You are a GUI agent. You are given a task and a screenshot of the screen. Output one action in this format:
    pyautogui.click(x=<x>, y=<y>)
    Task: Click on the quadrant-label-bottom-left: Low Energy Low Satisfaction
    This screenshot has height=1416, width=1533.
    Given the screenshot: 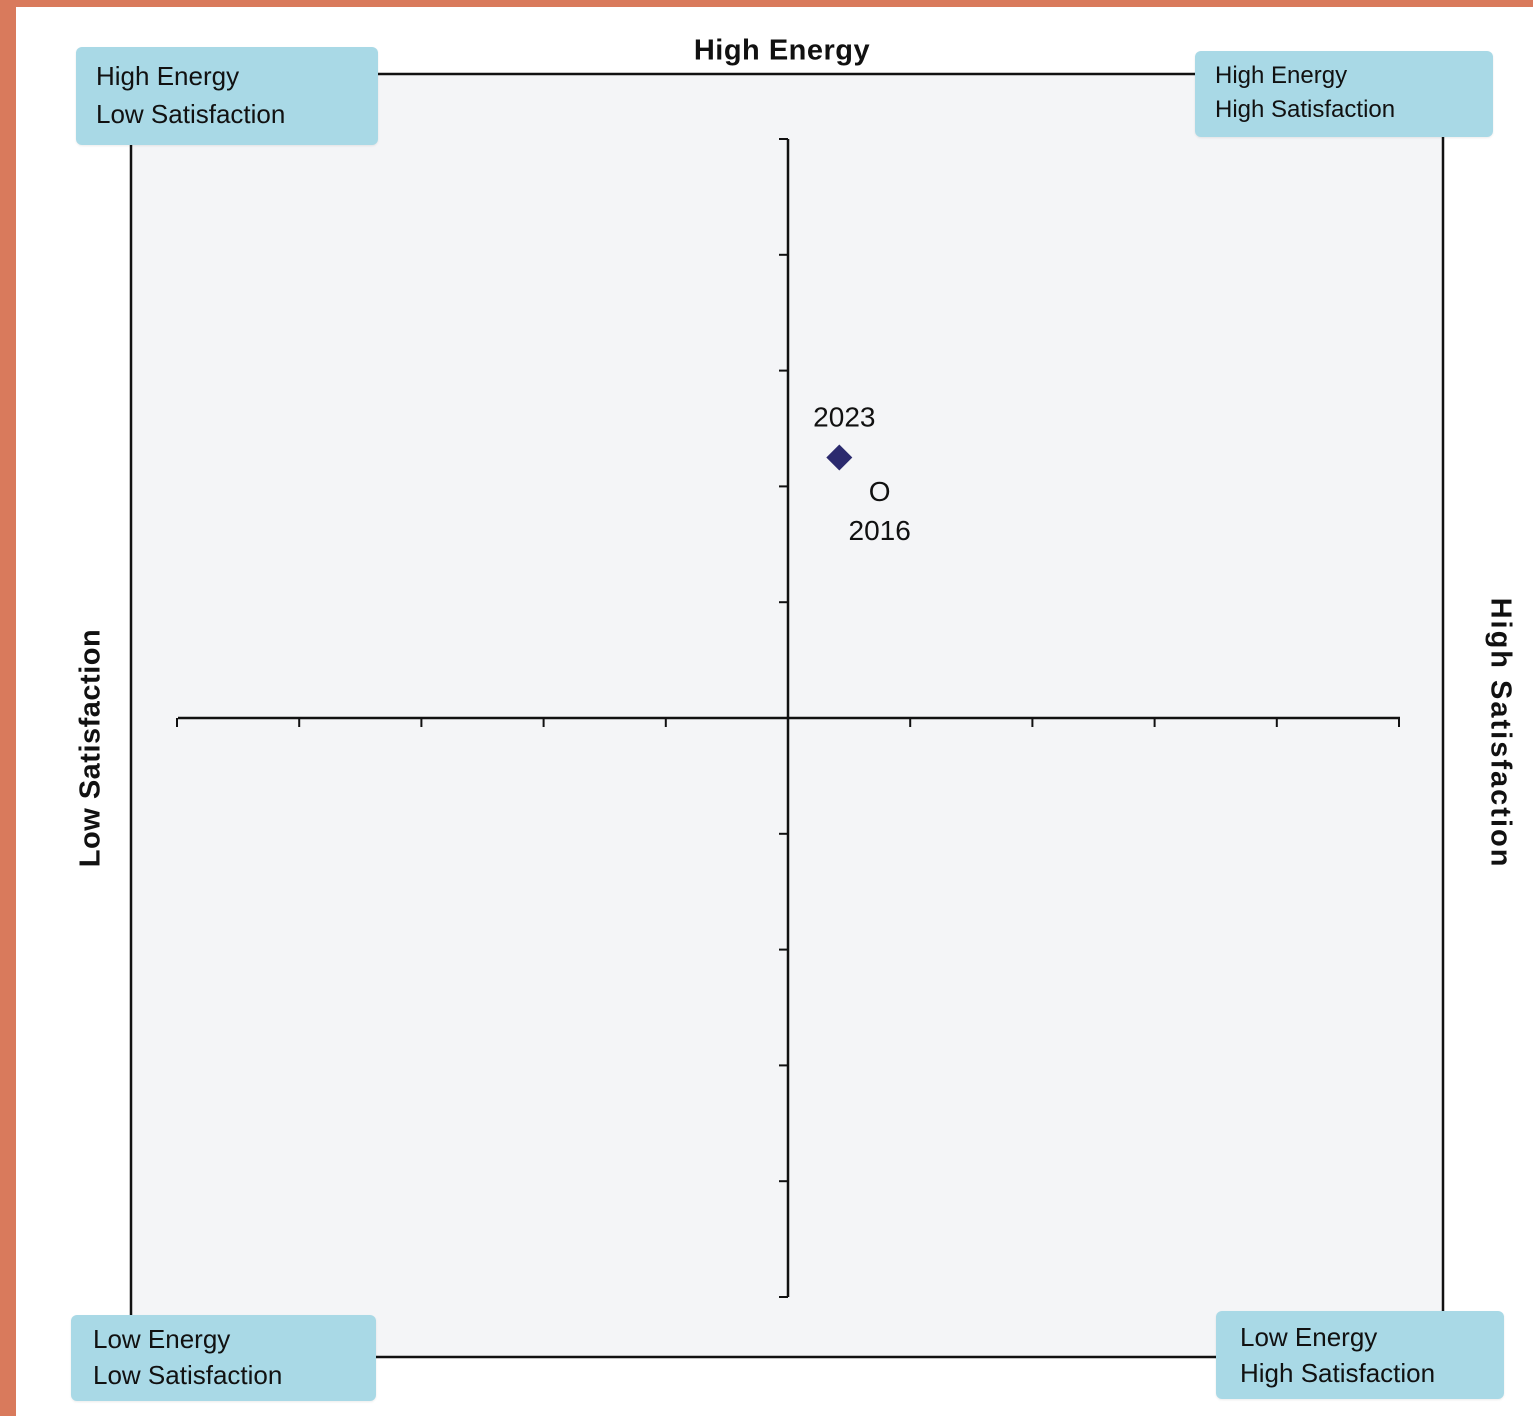 What is the action you would take?
    pyautogui.click(x=223, y=1358)
    